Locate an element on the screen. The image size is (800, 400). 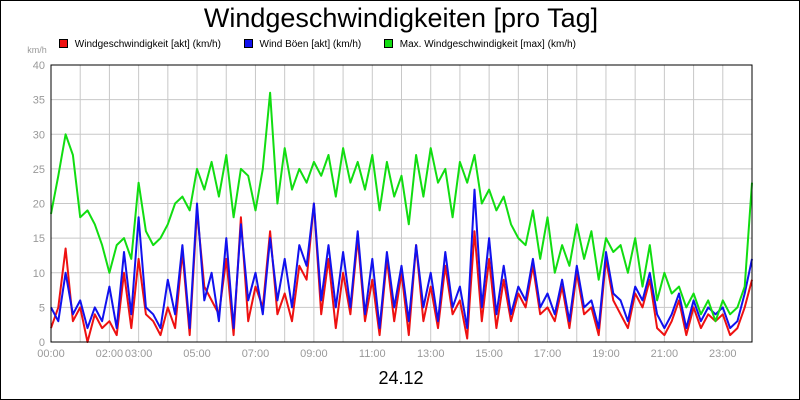
legend-swatch-windgeschwindigkeit is located at coordinates (63, 43).